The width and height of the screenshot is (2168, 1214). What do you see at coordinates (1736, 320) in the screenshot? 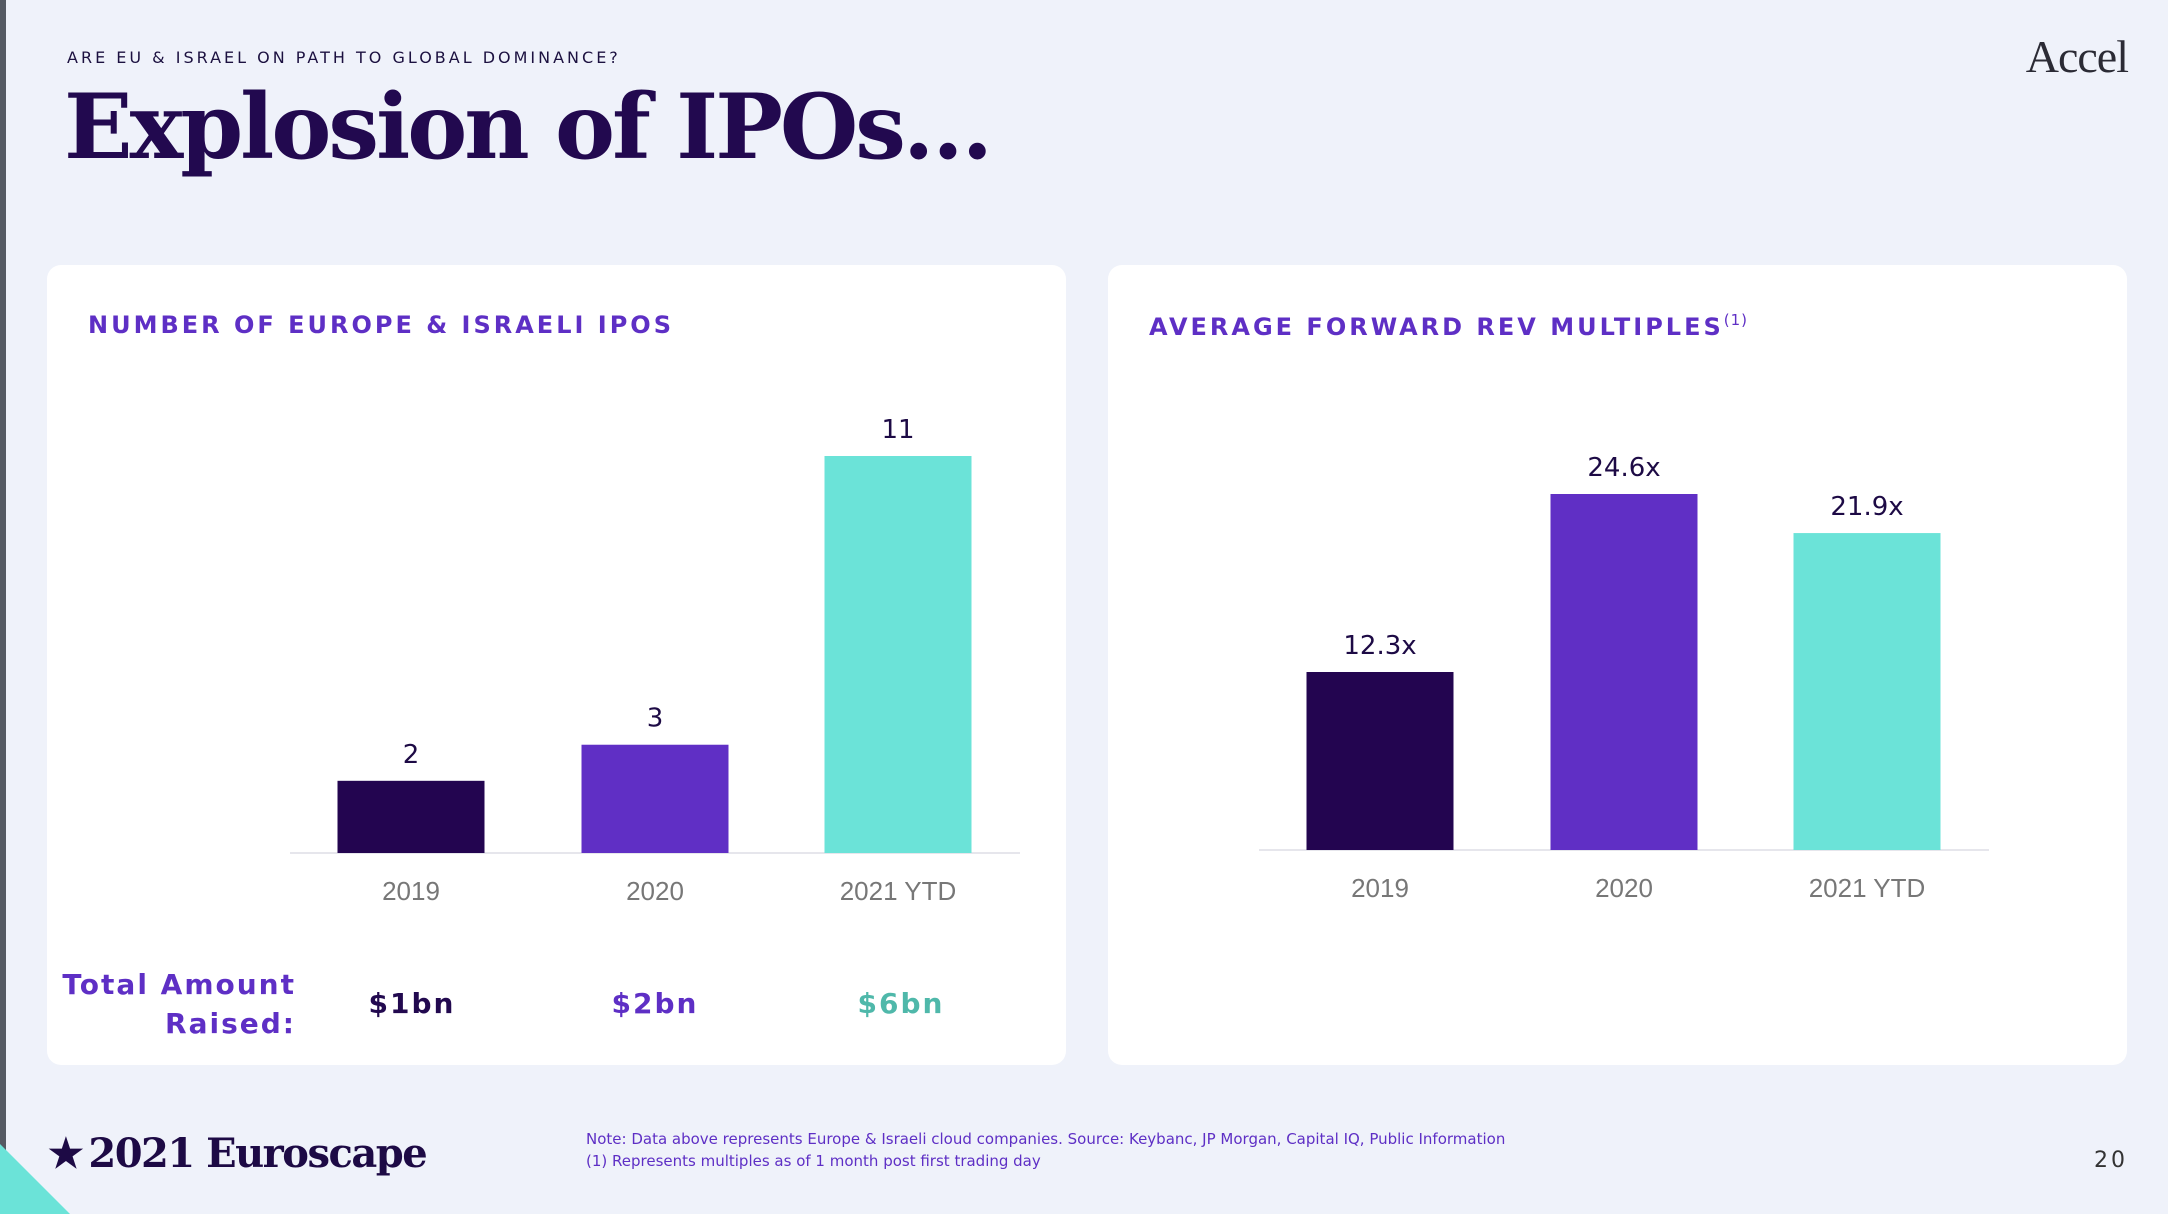
I see `rev-multiples-footnote-ref: (1)` at bounding box center [1736, 320].